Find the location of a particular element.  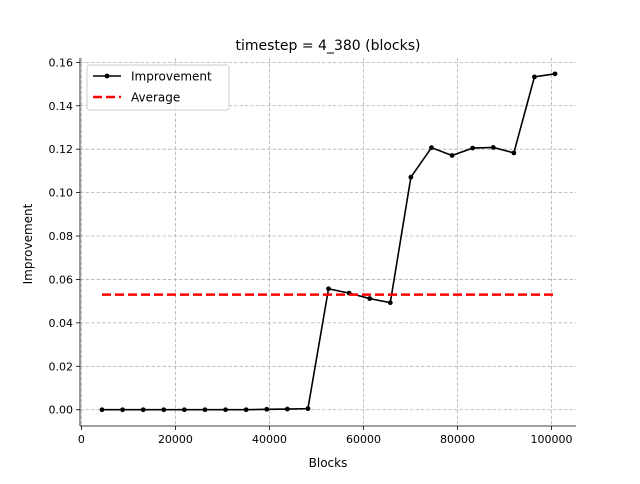

y-tick-label: 0.10 is located at coordinates (61, 193).